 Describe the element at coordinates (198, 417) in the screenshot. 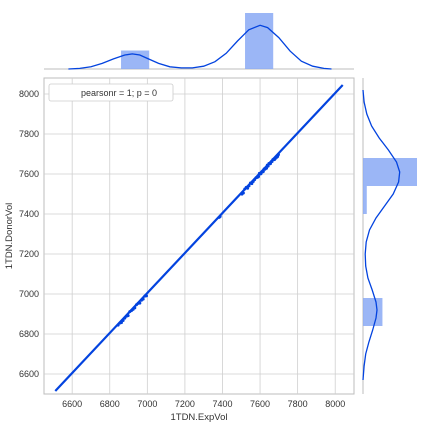

I see `x-axis-label: 1TDN.ExpVol` at that location.